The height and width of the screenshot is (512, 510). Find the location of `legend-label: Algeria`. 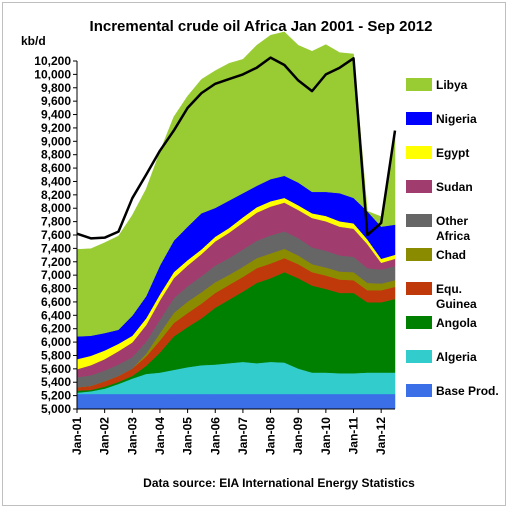

legend-label: Algeria is located at coordinates (456, 357).